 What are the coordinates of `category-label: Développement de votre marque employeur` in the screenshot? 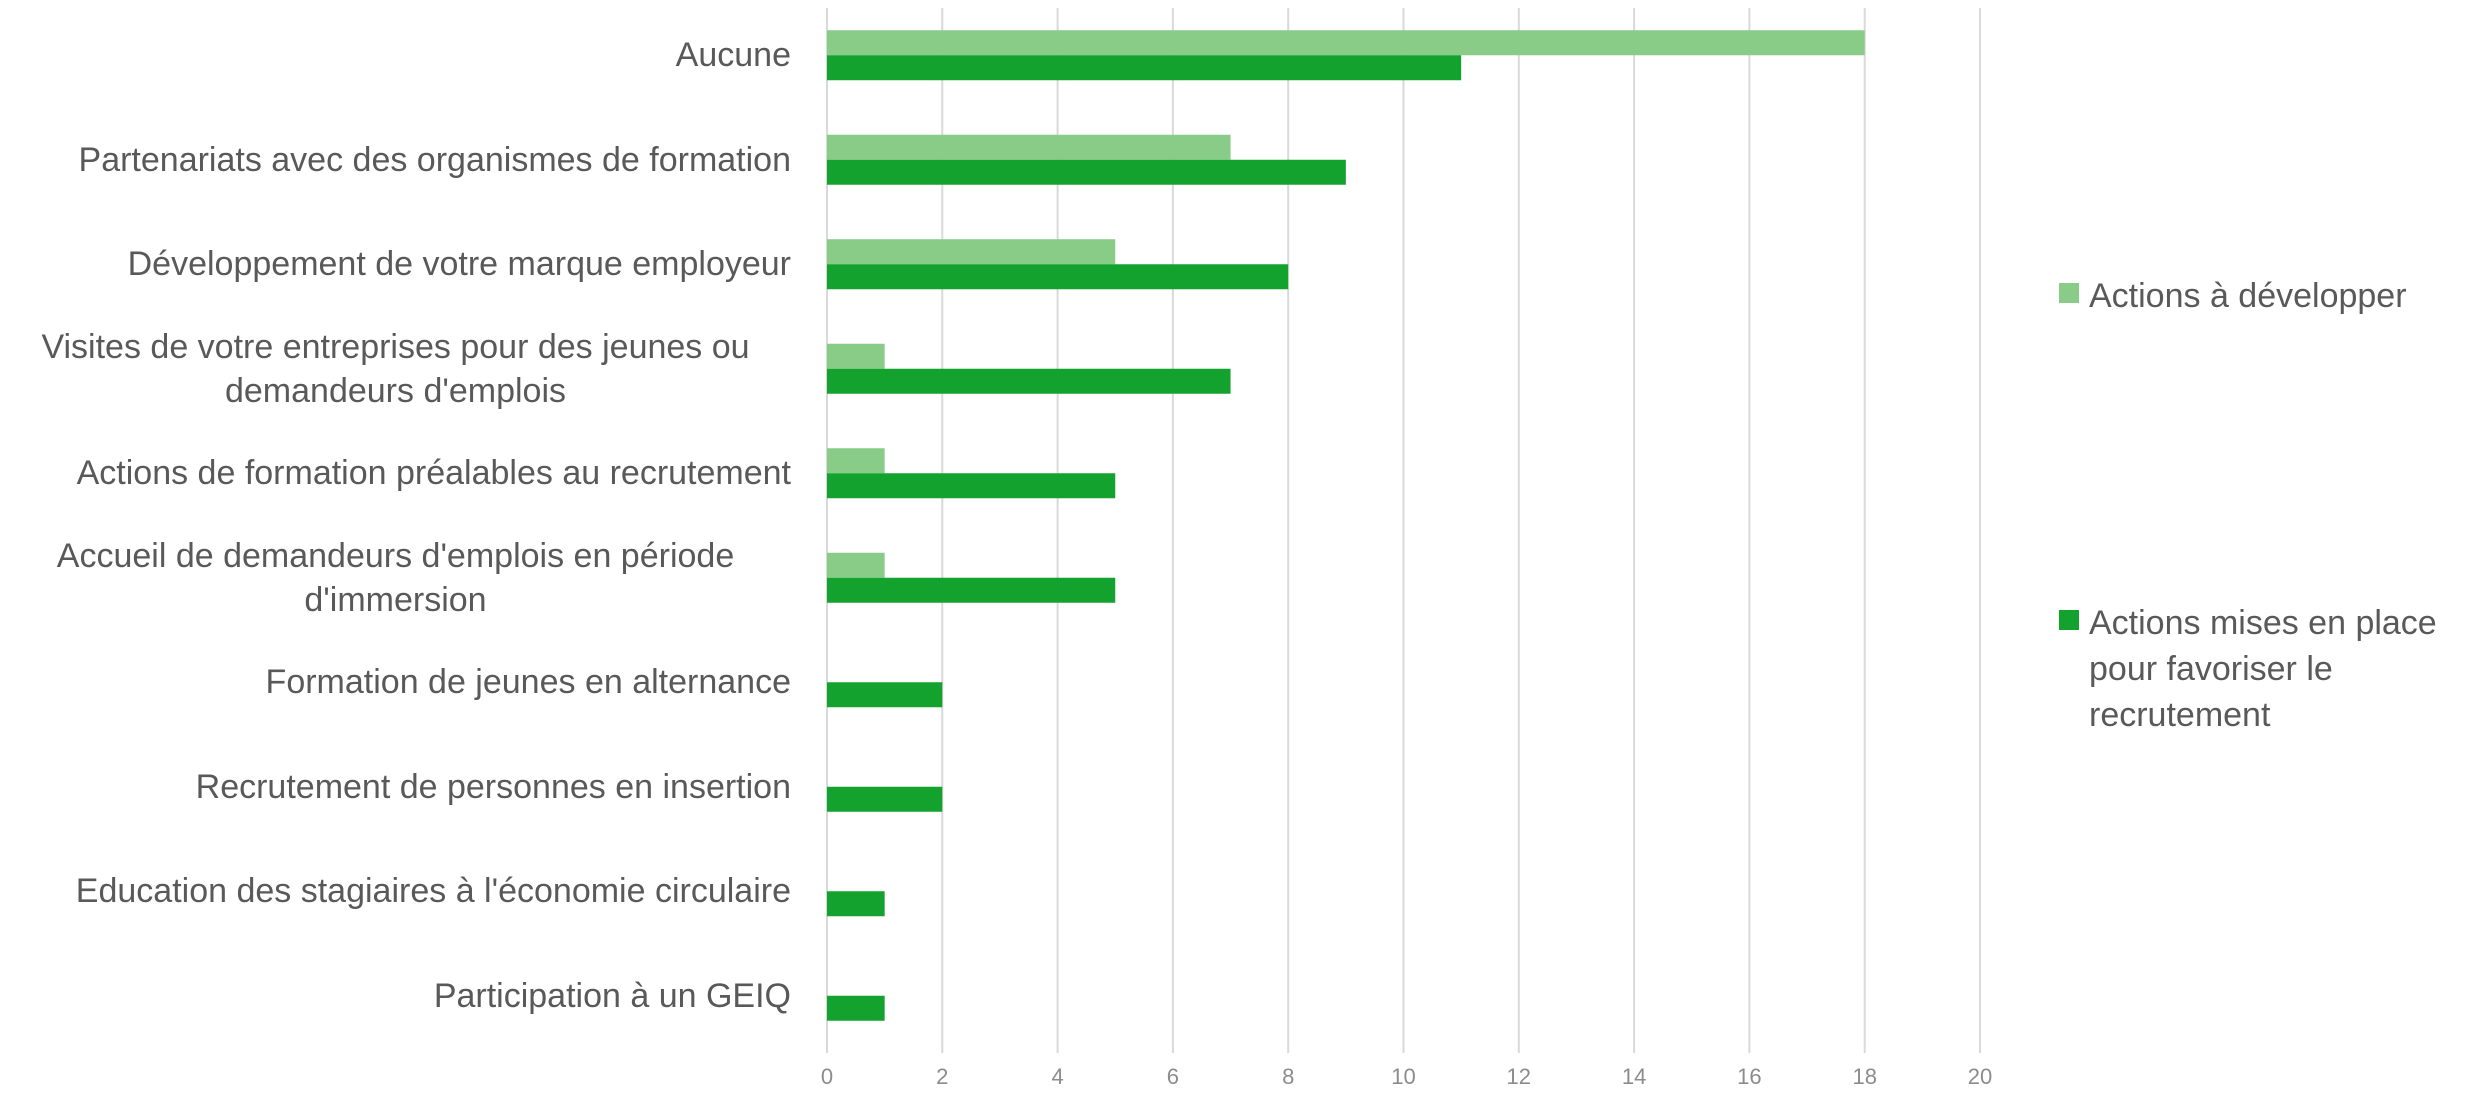 It's located at (459, 264).